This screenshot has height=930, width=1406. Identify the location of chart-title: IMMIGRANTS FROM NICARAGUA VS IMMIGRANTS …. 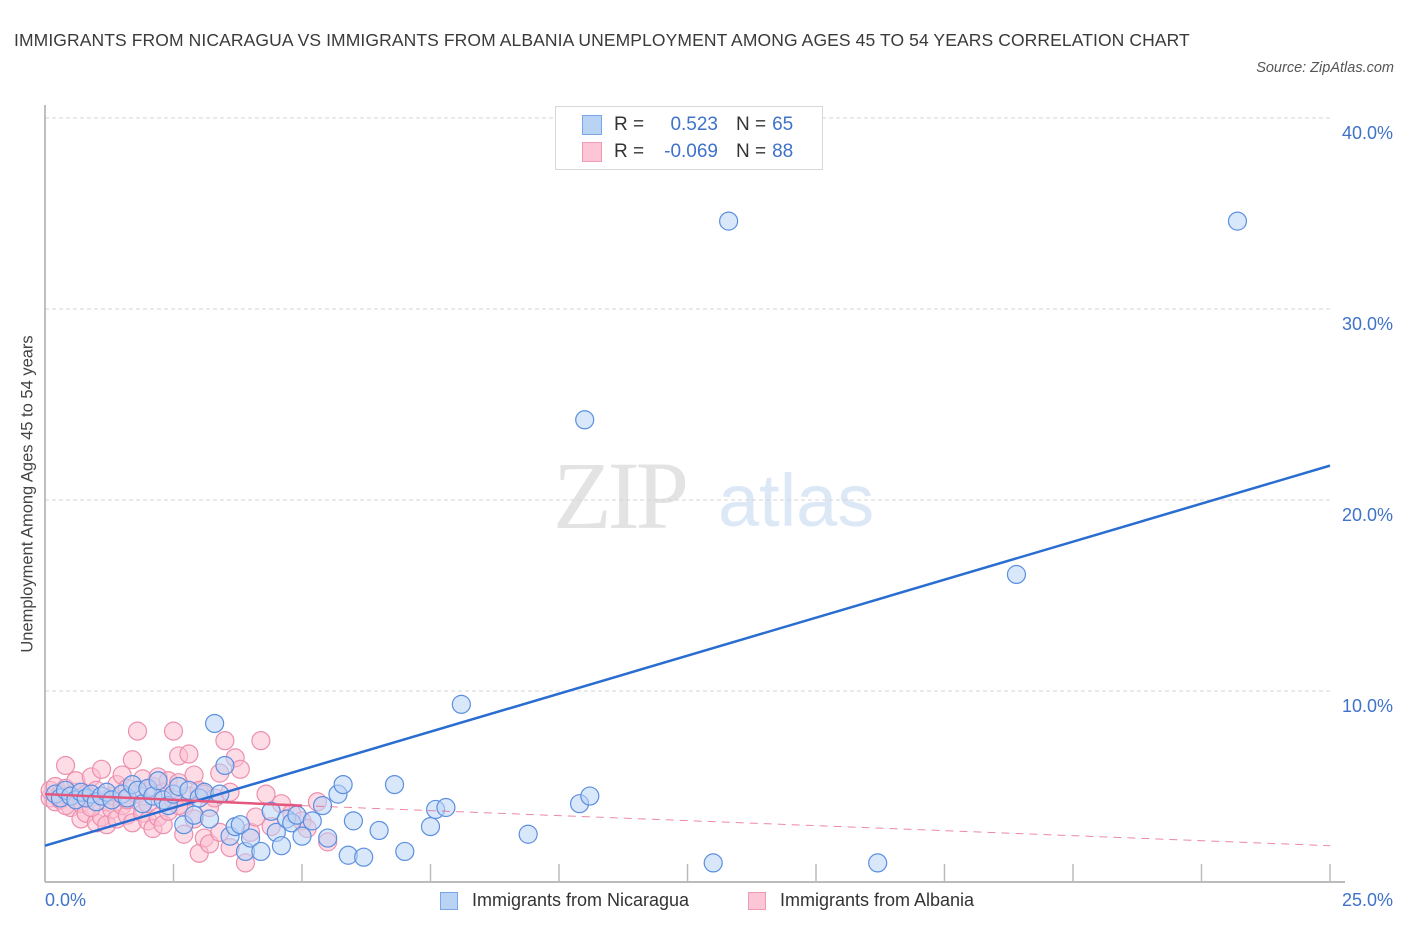
(602, 40).